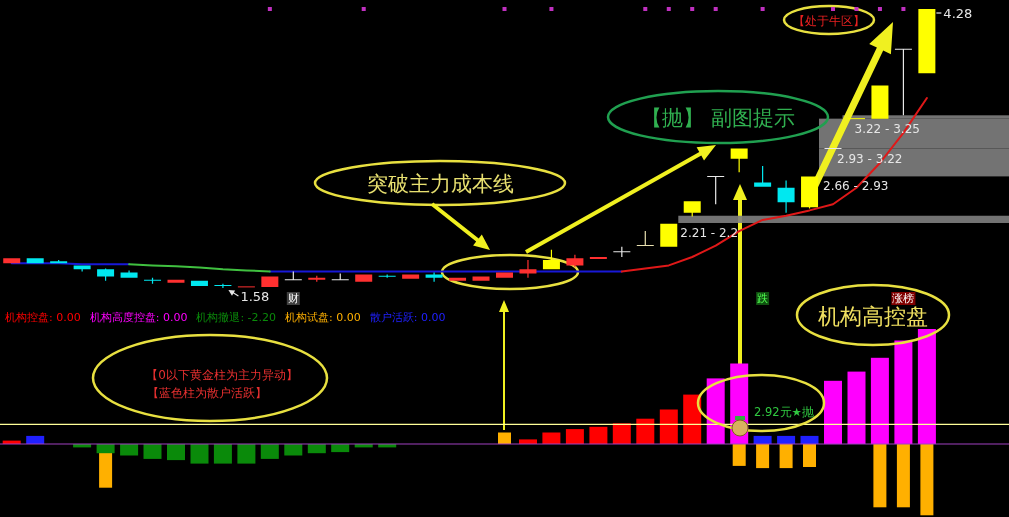 This screenshot has height=517, width=1009. I want to click on legend: 机构控盘: 0.00 机构高度控盘: 0.00 机构撤退: -2.20 机构试盘: 0.00 散户活跃: 0.00, so click(225, 317).